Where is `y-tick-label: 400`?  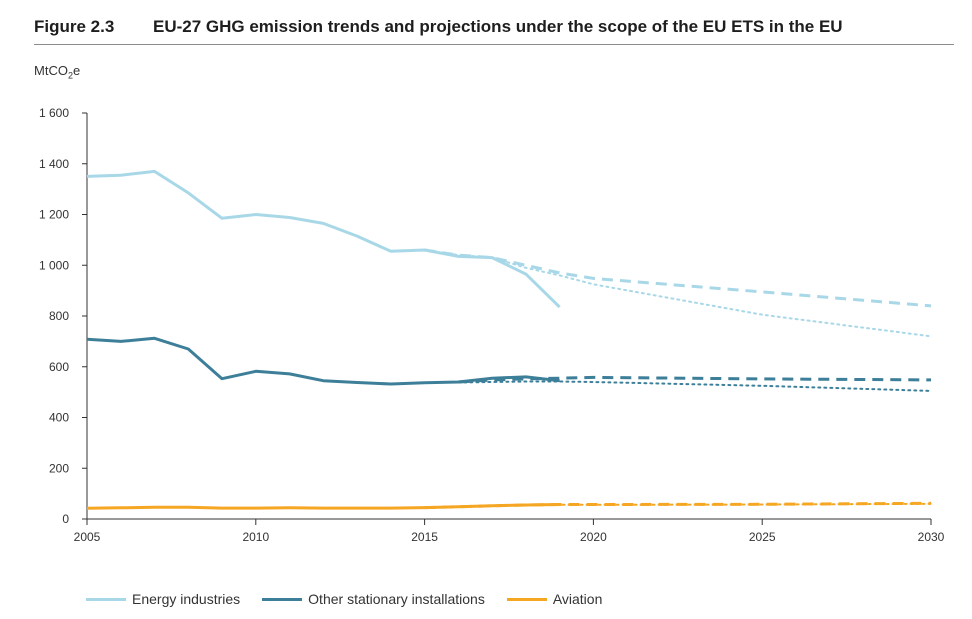 y-tick-label: 400 is located at coordinates (59, 418).